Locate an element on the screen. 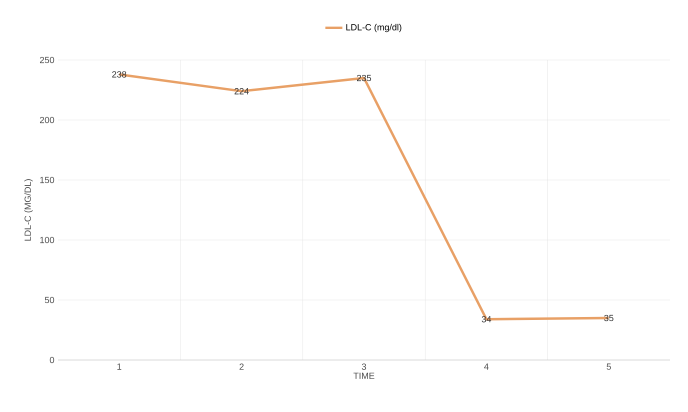 Image resolution: width=688 pixels, height=412 pixels. data-label: 34 is located at coordinates (487, 319).